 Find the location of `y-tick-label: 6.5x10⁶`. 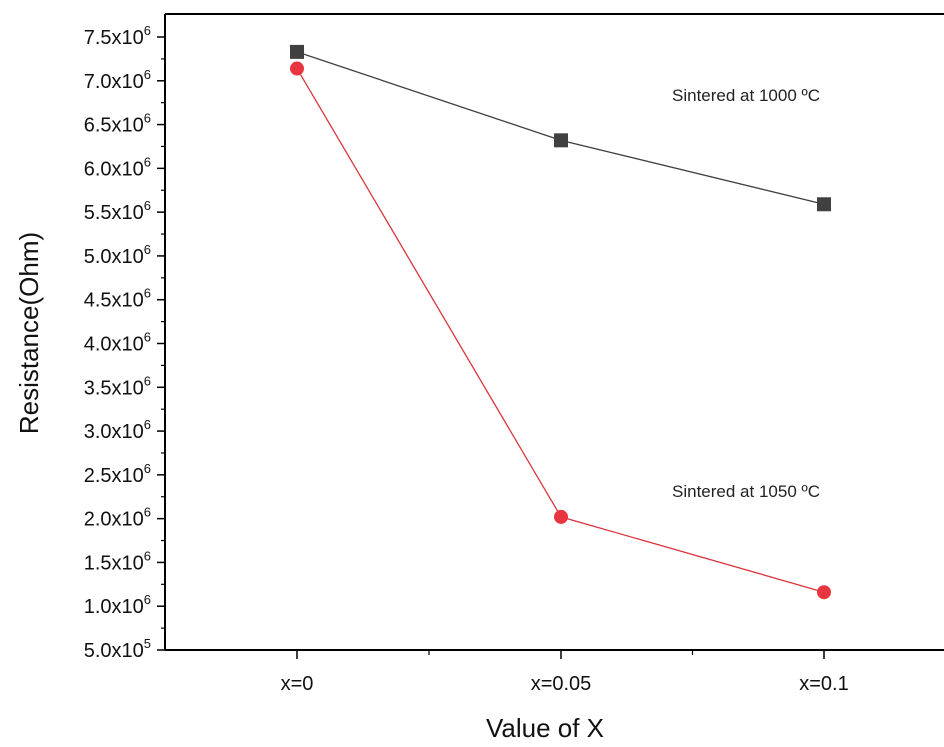

y-tick-label: 6.5x10⁶ is located at coordinates (117, 124).